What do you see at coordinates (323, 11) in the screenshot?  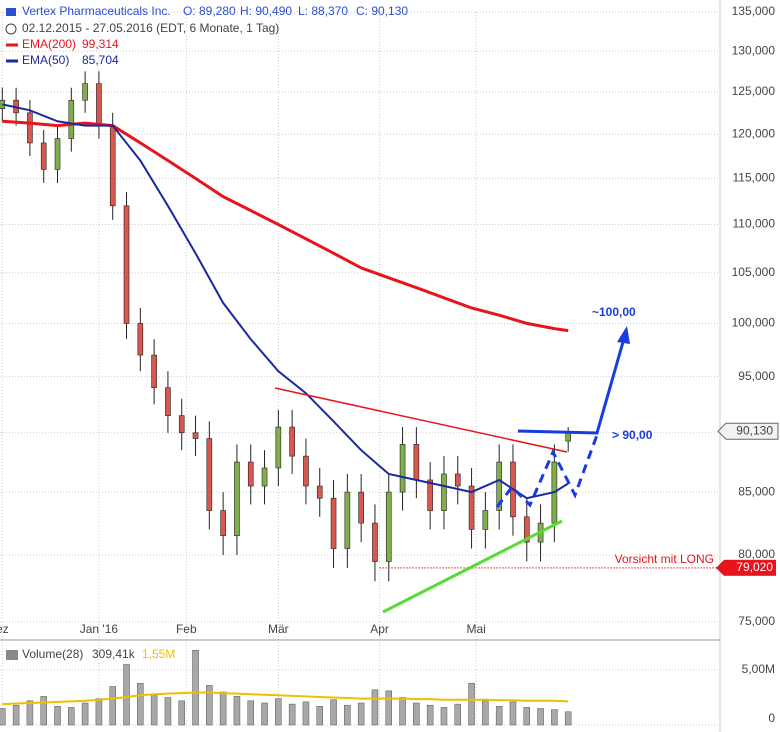 I see `low: L: 88,370` at bounding box center [323, 11].